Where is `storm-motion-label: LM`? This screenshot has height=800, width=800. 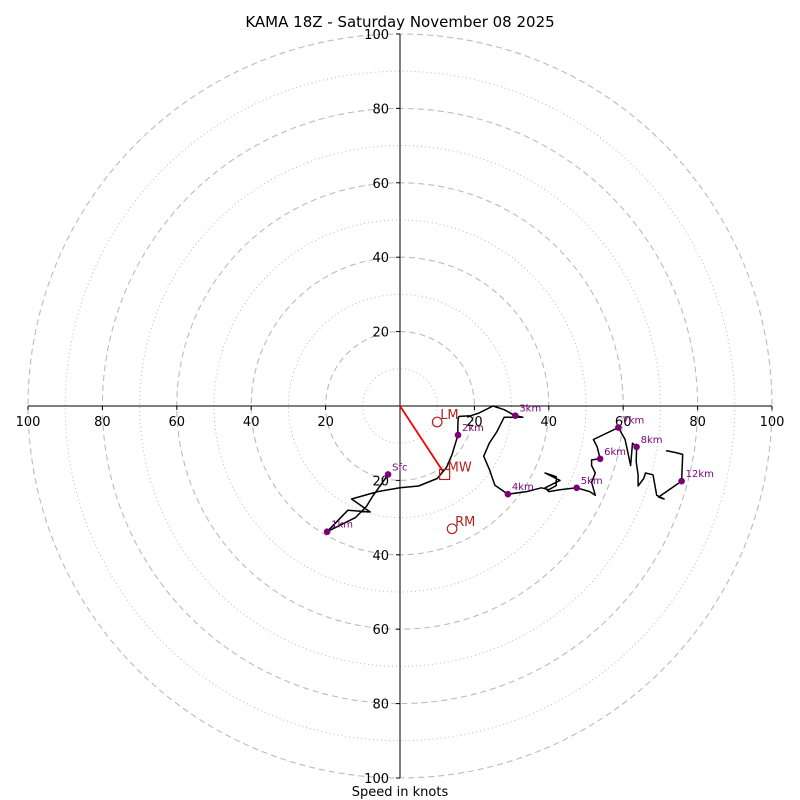 storm-motion-label: LM is located at coordinates (449, 415).